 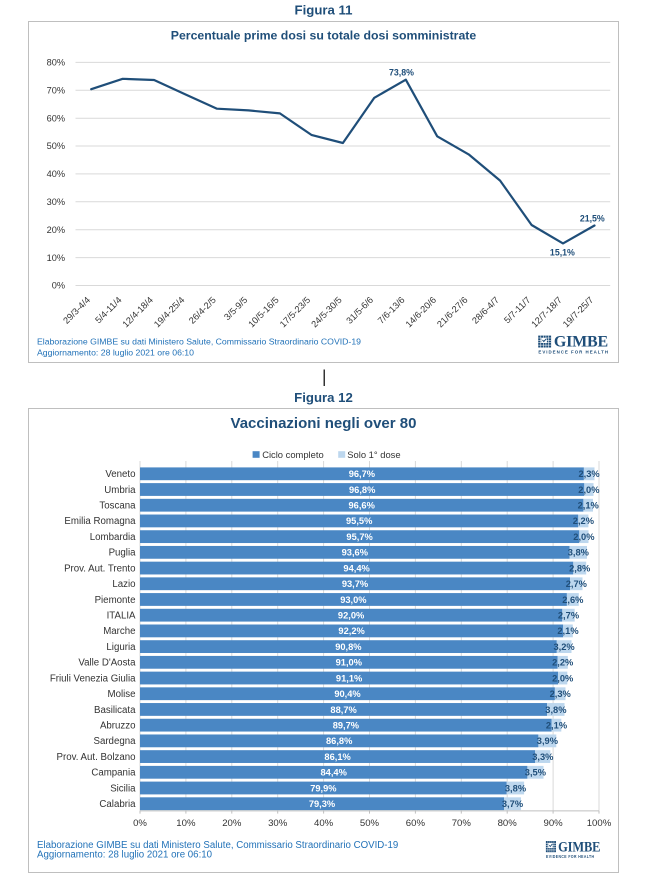 What do you see at coordinates (359, 310) in the screenshot?
I see `svg-text: 31/5-6/6` at bounding box center [359, 310].